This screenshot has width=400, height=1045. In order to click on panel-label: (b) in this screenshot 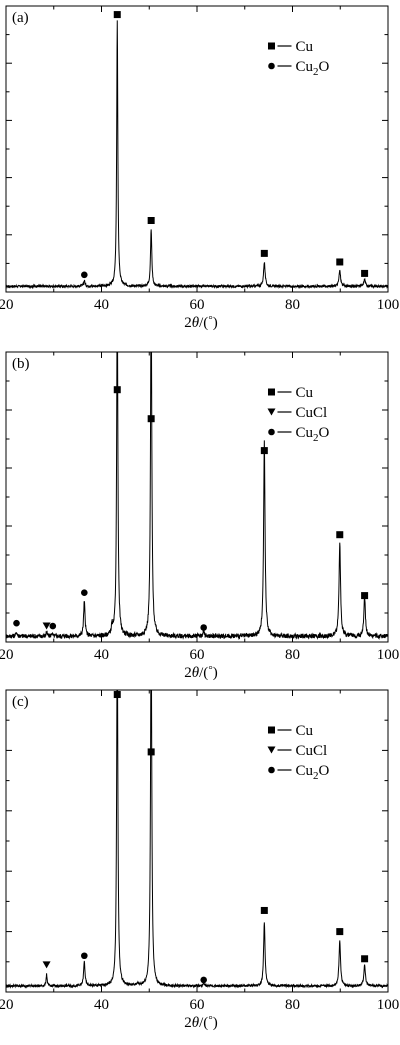, I will do `click(21, 364)`.